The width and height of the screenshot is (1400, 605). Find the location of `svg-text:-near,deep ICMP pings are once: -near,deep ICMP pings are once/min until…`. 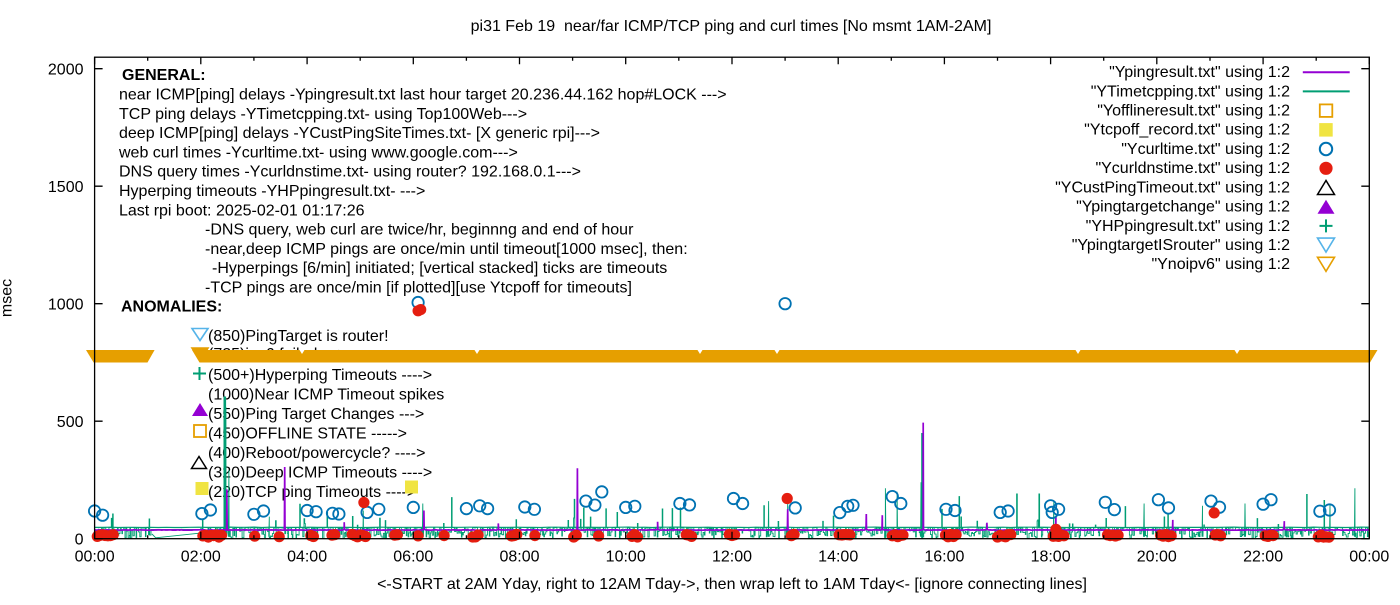

svg-text:-near,deep ICMP pings are once: -near,deep ICMP pings are once/min until… is located at coordinates (446, 249).